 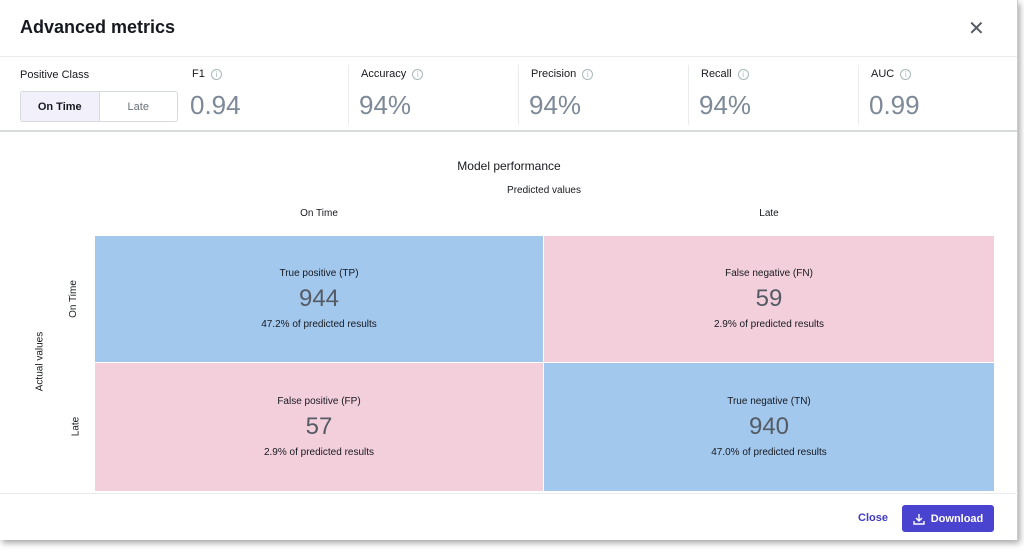 I want to click on chart-title: Model performance, so click(x=509, y=166).